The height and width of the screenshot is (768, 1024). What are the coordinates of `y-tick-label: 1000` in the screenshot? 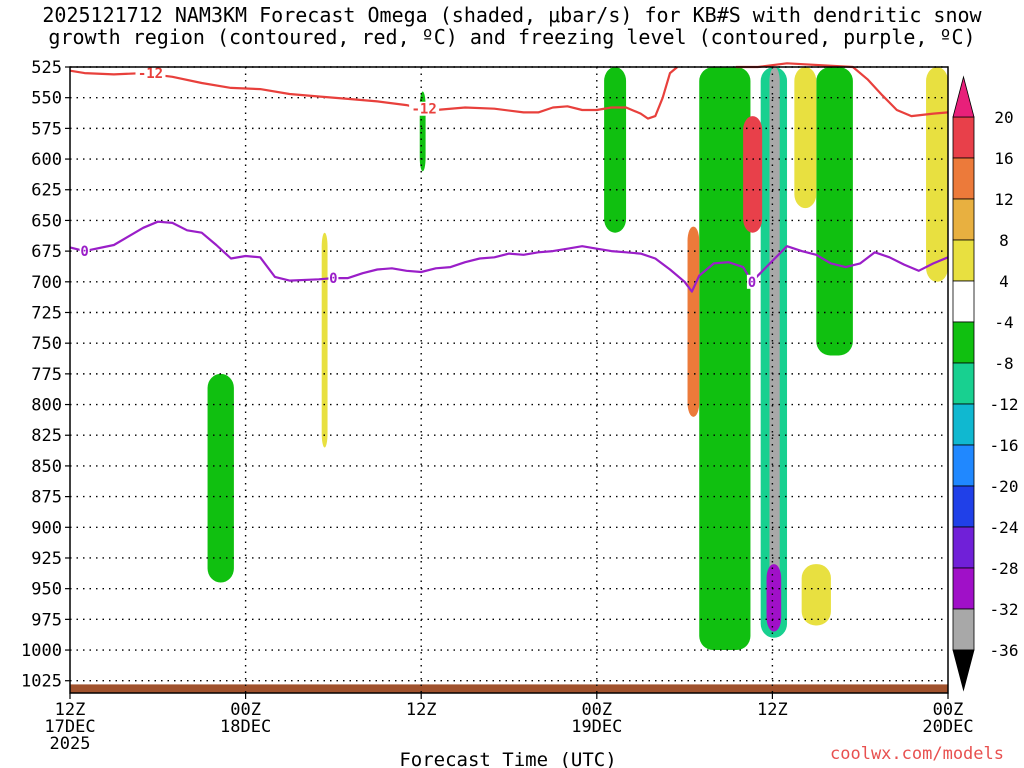 It's located at (41, 651).